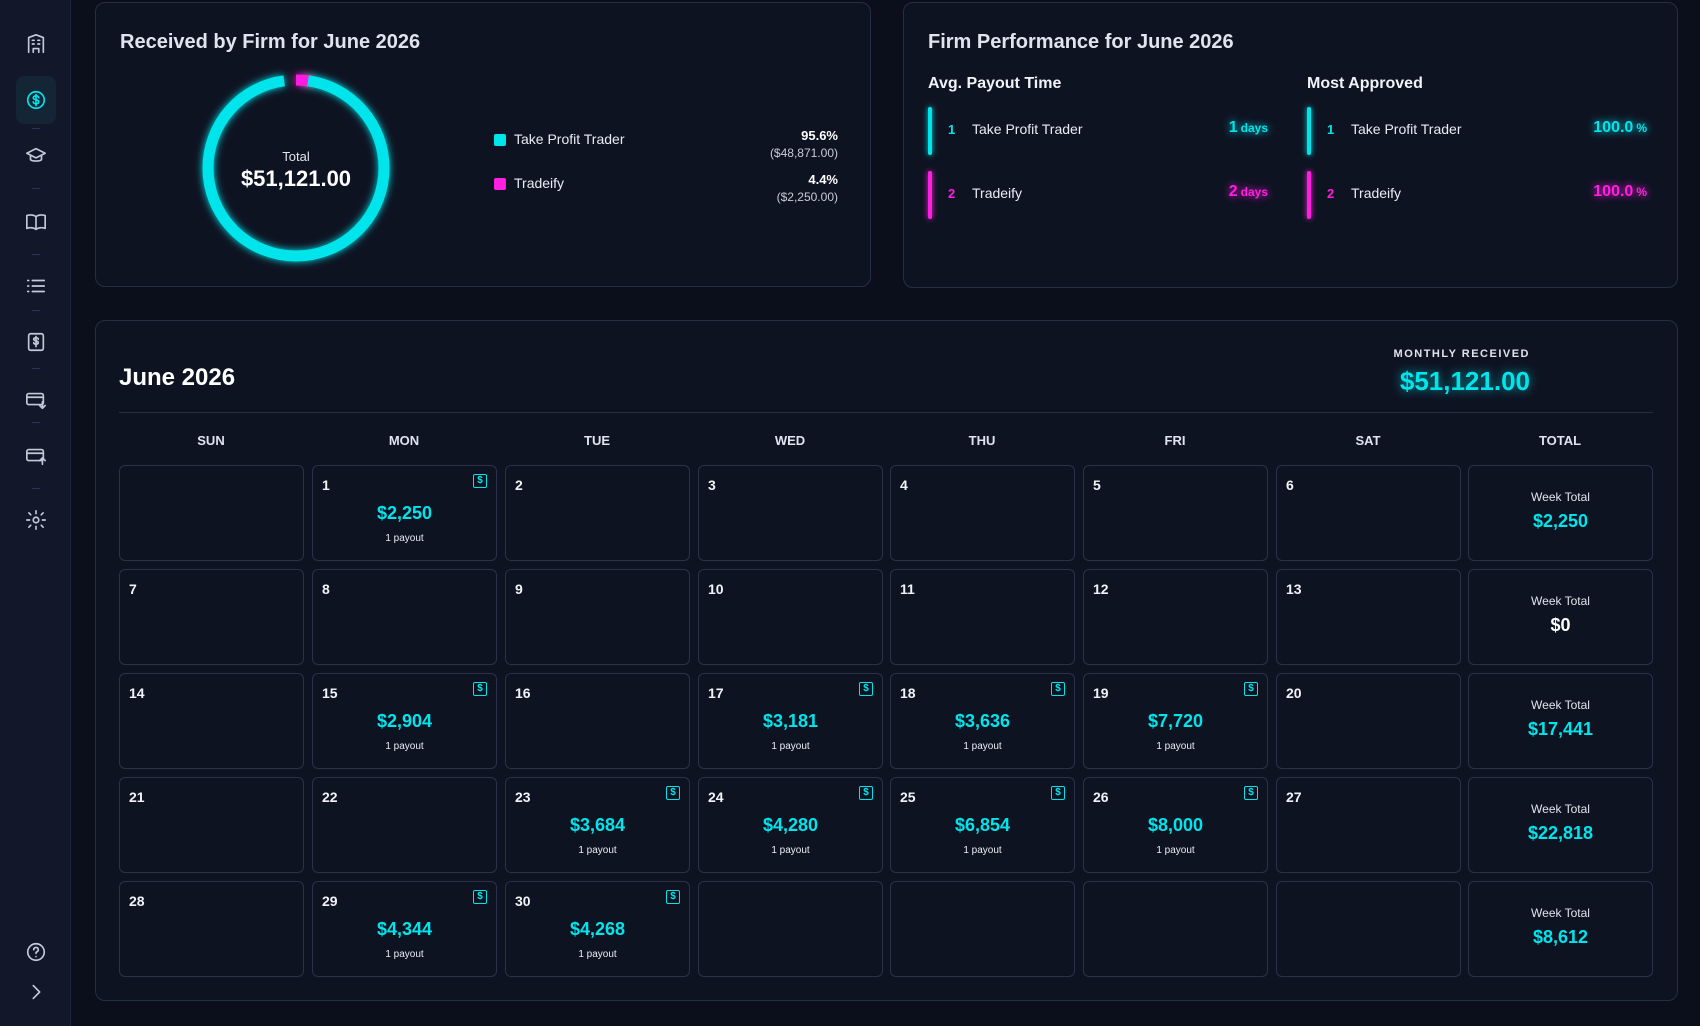  Describe the element at coordinates (1560, 937) in the screenshot. I see `week-total-value: $8,612` at that location.